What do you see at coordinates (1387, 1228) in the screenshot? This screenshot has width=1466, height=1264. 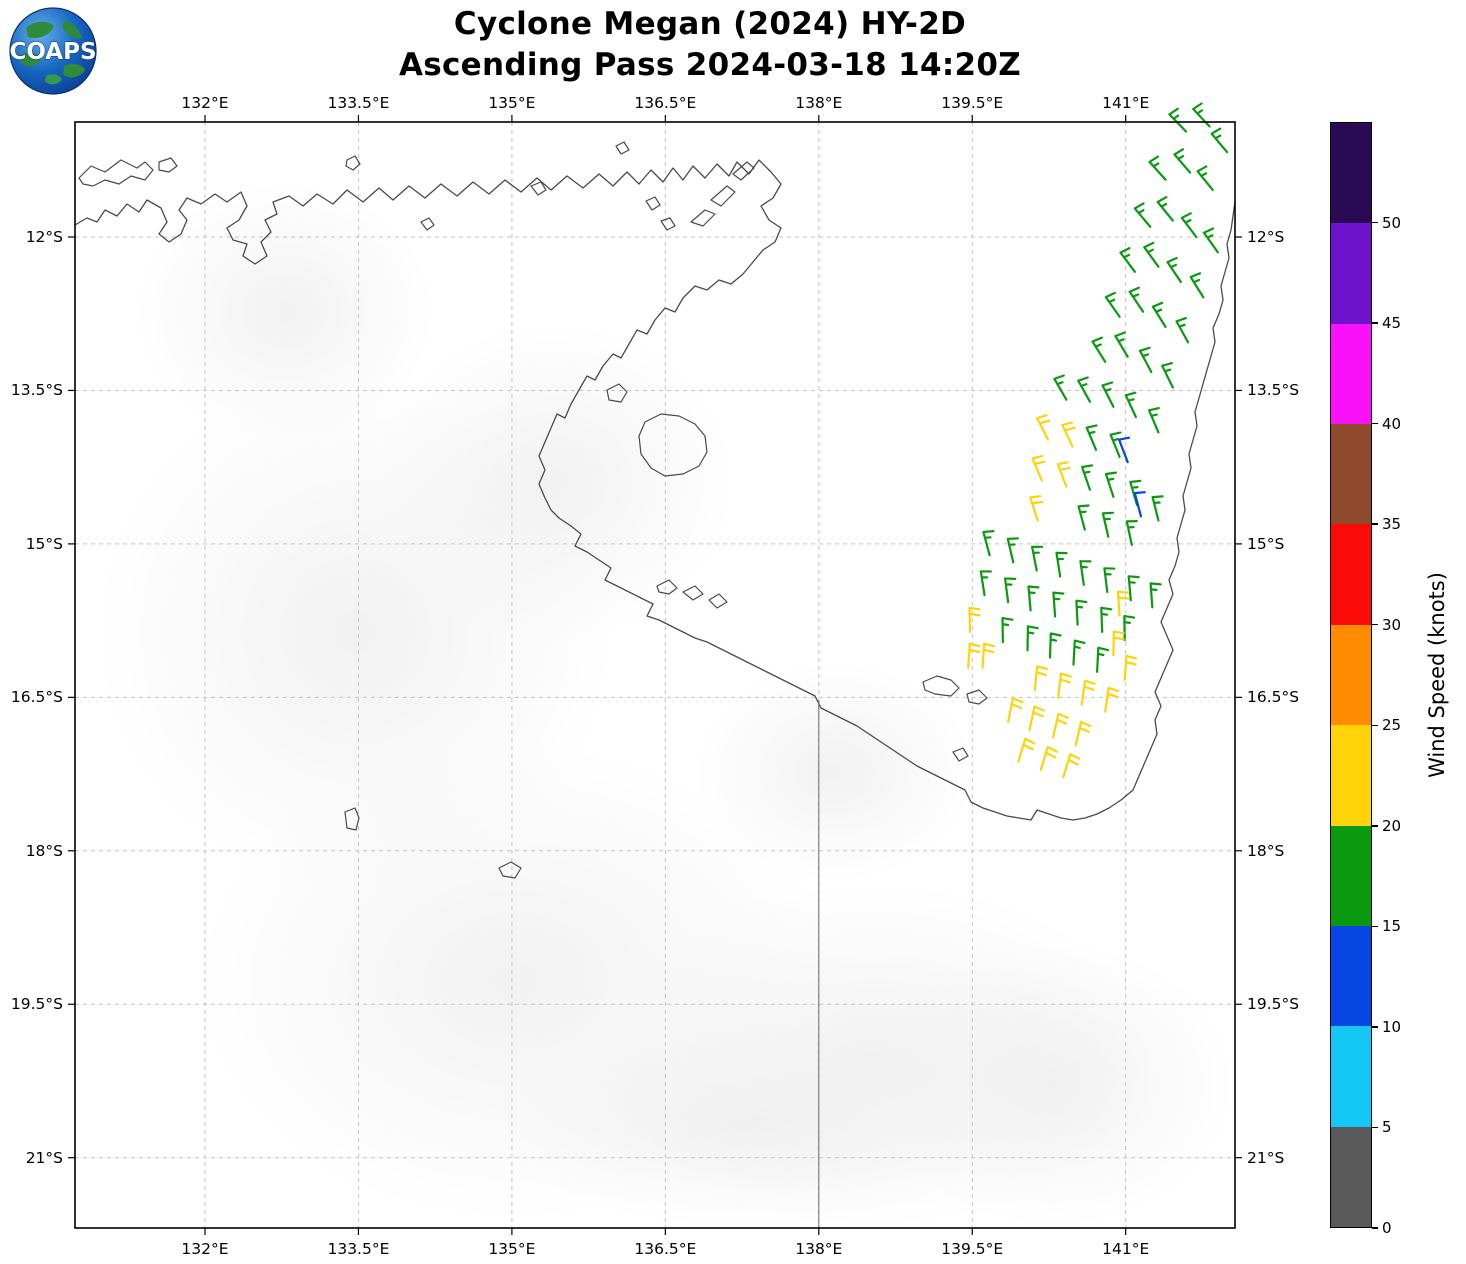 I see `colorbar-tick-label: 0` at bounding box center [1387, 1228].